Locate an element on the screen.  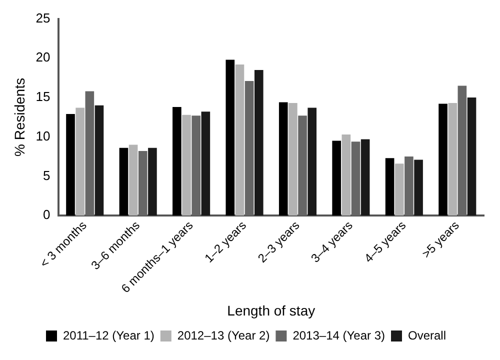
legend-label: 2011–12 (Year 1) is located at coordinates (108, 335).